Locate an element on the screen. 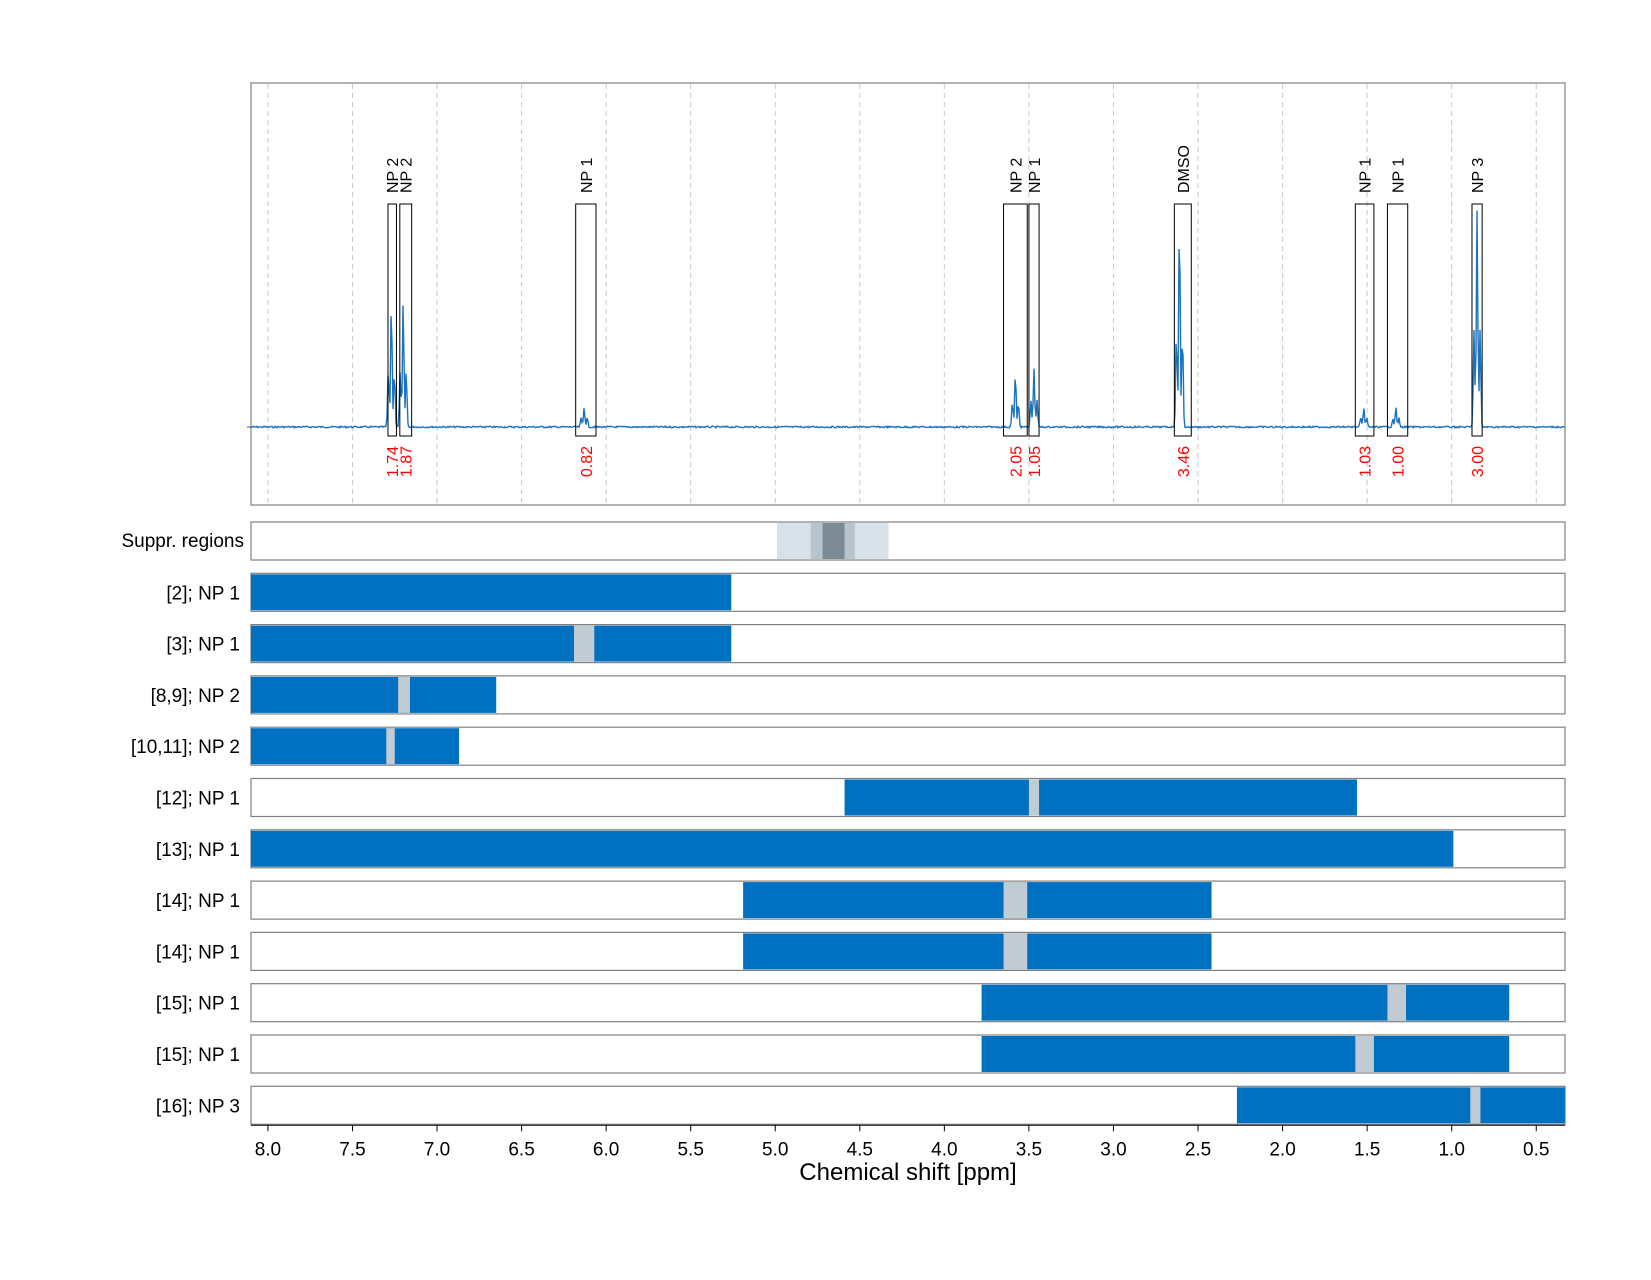  range-row: [13]; NP 1 is located at coordinates (861, 849).